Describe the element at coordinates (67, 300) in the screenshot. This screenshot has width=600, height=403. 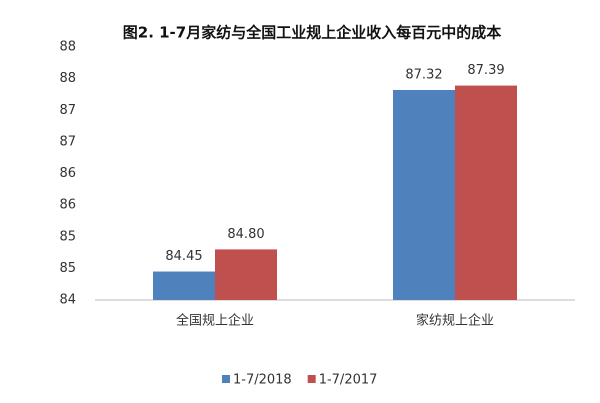
I see `y-tick-label: 84` at that location.